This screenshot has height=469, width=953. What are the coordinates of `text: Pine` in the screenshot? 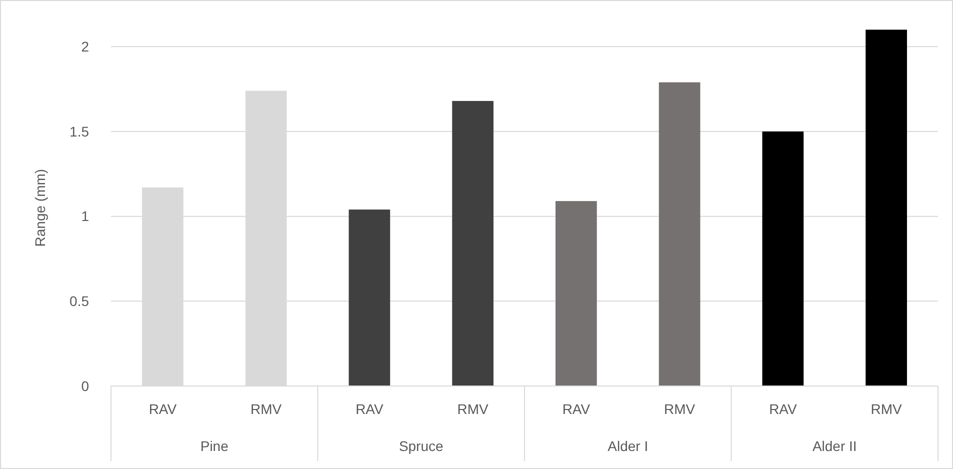 It's located at (214, 446).